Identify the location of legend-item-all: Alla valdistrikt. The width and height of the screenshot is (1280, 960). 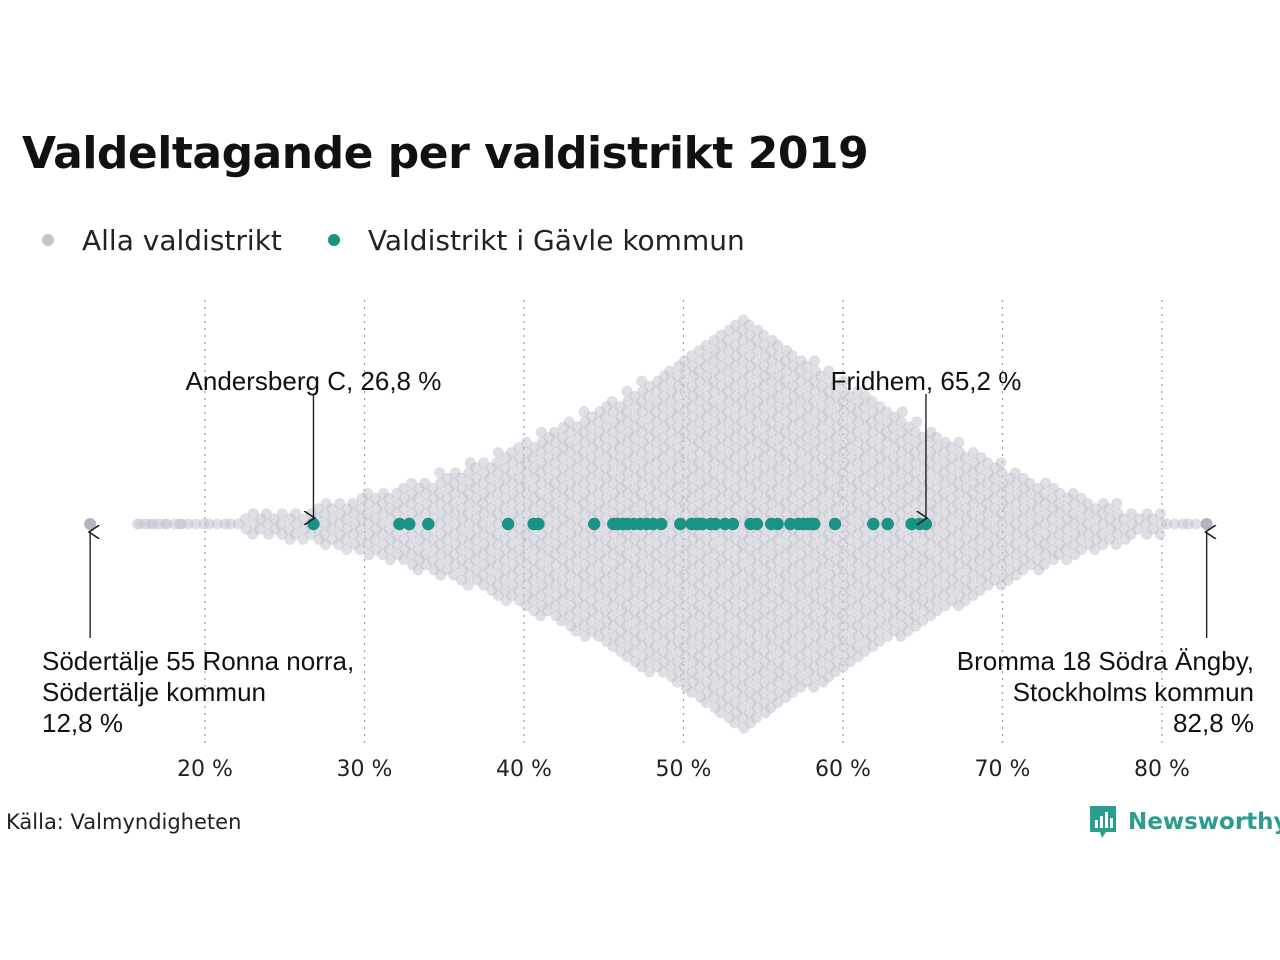
(162, 240).